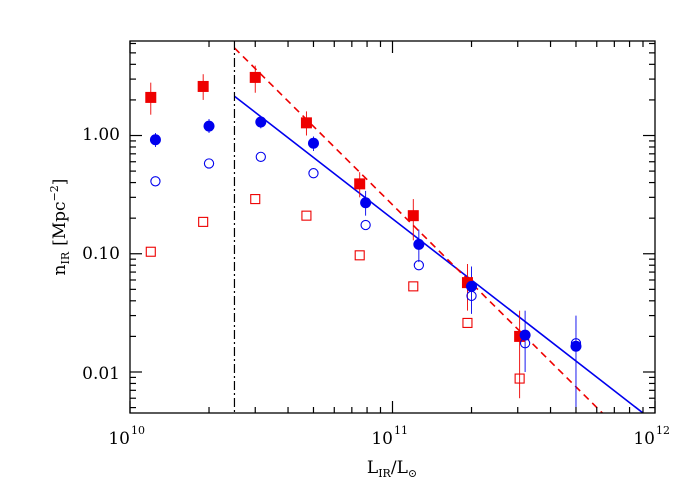 The image size is (700, 499). What do you see at coordinates (101, 254) in the screenshot?
I see `y-tick-label-0-1: 0.10` at bounding box center [101, 254].